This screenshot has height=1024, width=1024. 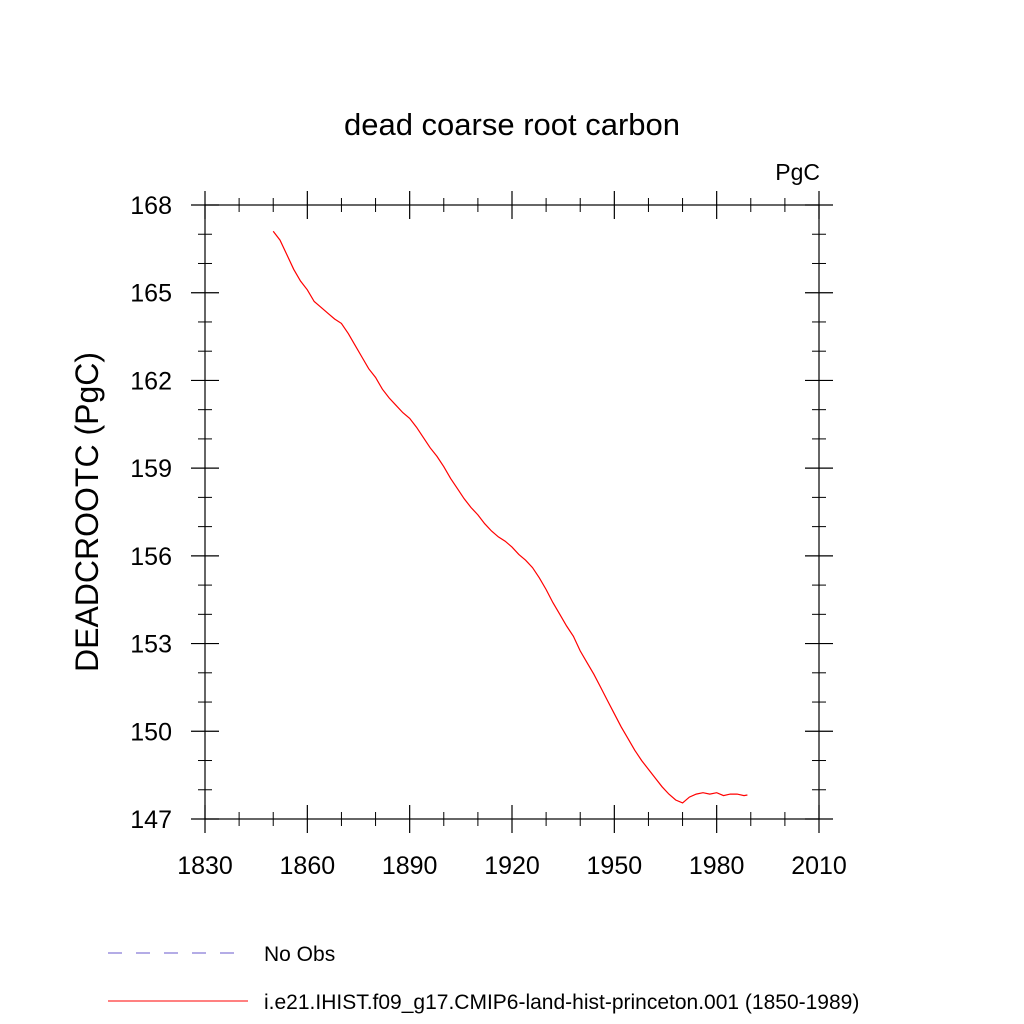 What do you see at coordinates (819, 866) in the screenshot?
I see `x-tick-label: 2010` at bounding box center [819, 866].